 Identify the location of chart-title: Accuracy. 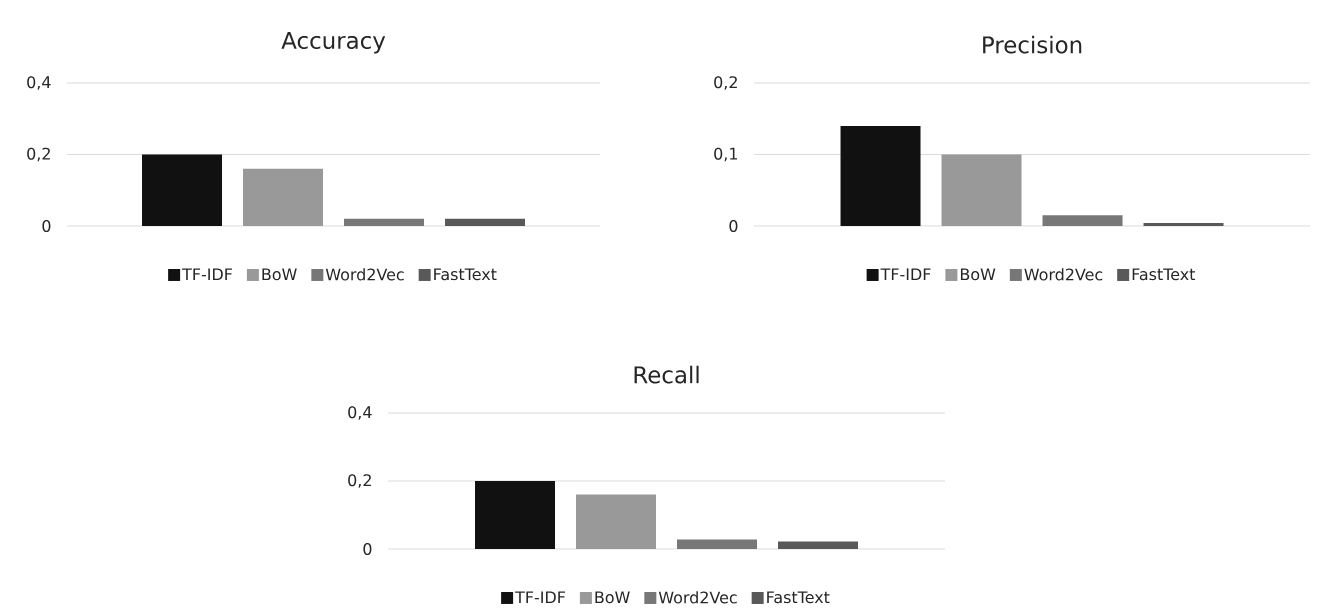
(333, 43).